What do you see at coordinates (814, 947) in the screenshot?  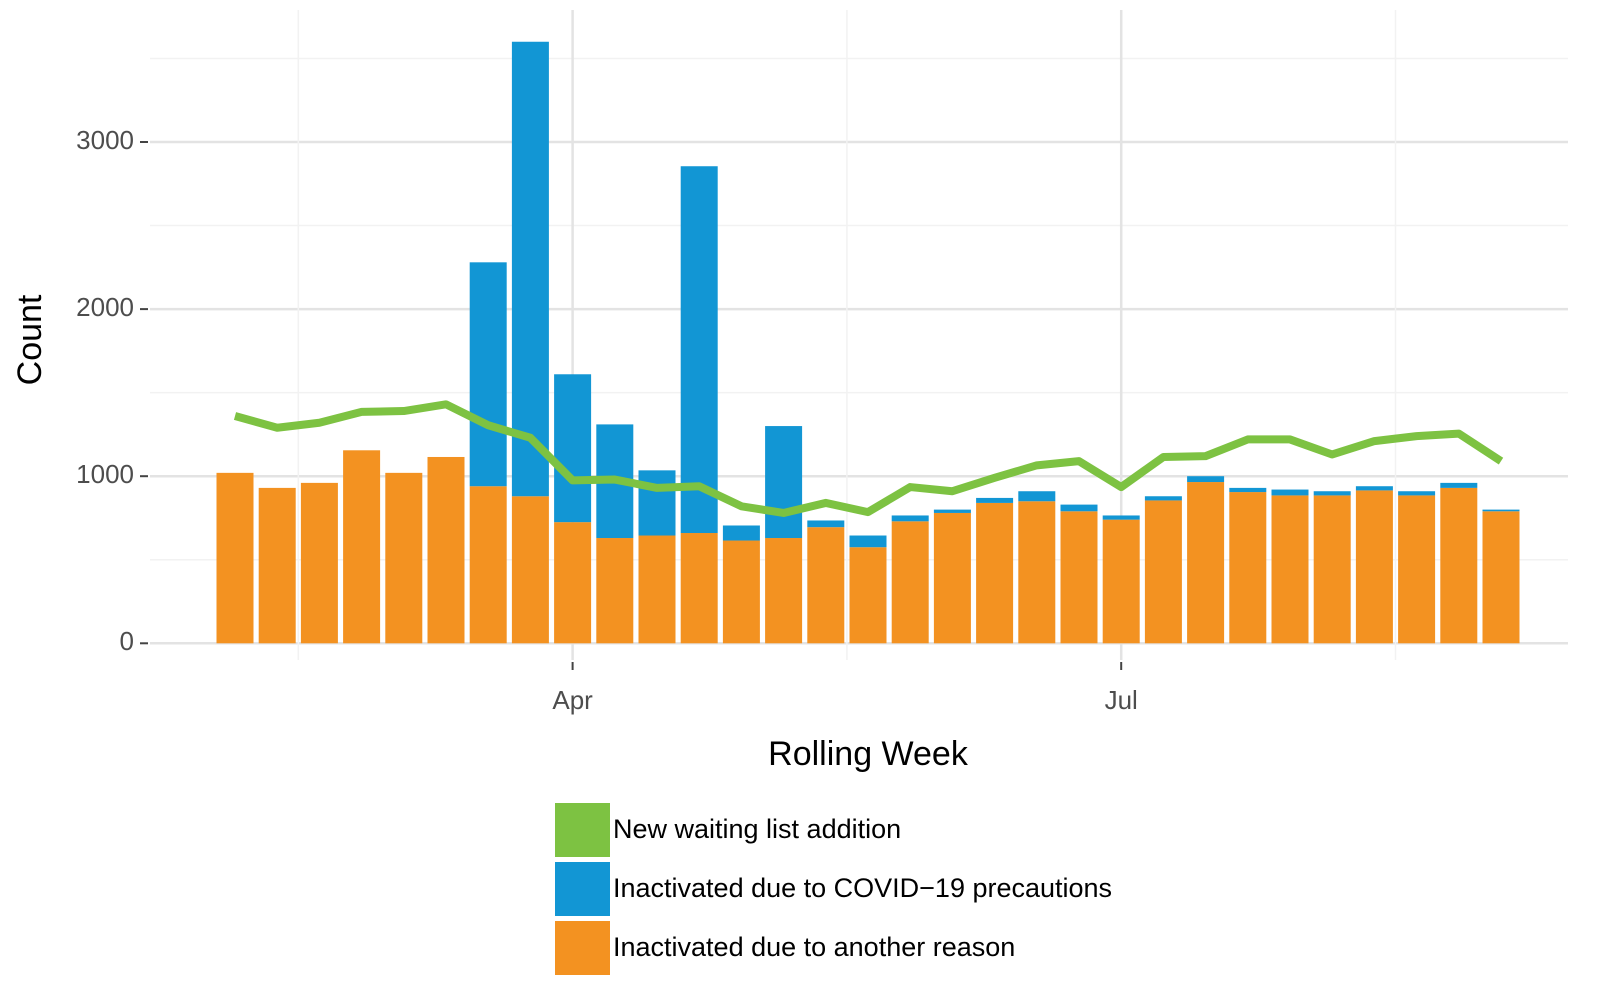 I see `legend-label: Inactivated due to another reason` at bounding box center [814, 947].